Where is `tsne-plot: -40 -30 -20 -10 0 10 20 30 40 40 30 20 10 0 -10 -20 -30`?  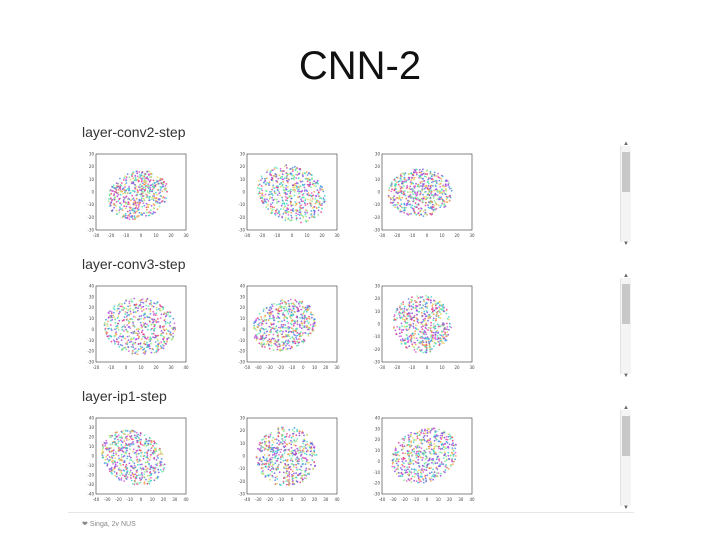
tsne-plot: -40 -30 -20 -10 0 10 20 30 40 40 30 20 10 0 -10 -20 -30 is located at coordinates (421, 460).